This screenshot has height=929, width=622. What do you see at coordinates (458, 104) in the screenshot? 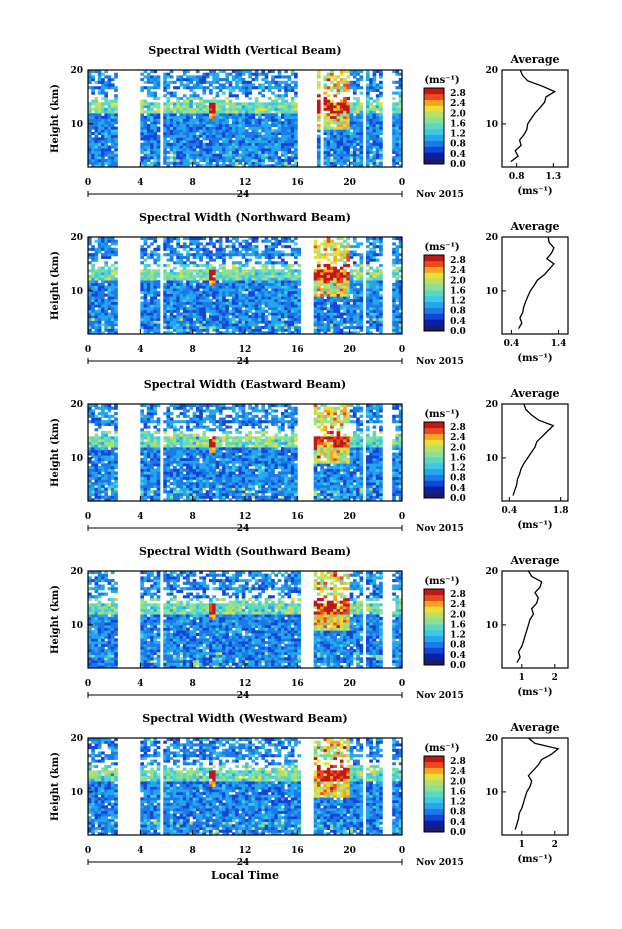
I see `colorbar-tick-label: 2.4` at bounding box center [458, 104].